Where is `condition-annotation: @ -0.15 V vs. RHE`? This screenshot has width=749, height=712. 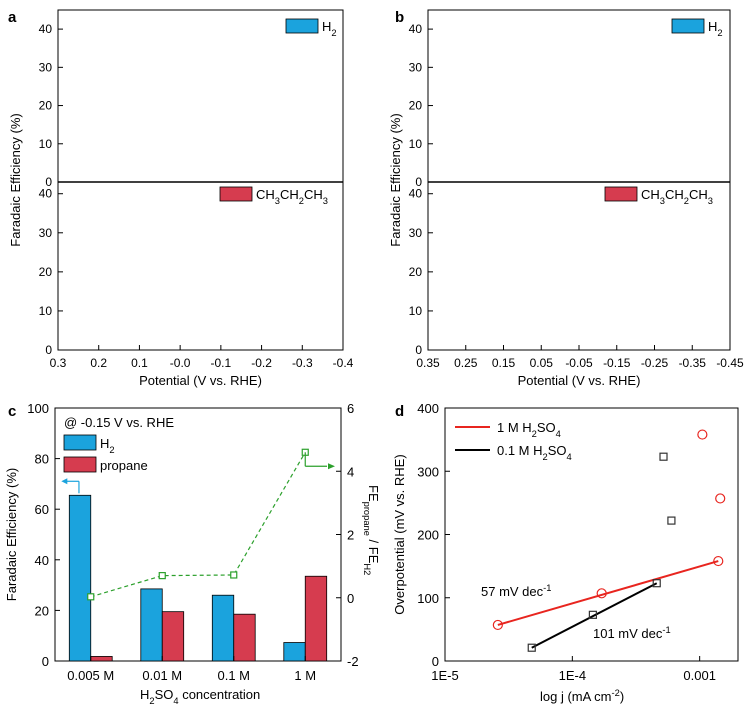 condition-annotation: @ -0.15 V vs. RHE is located at coordinates (119, 422).